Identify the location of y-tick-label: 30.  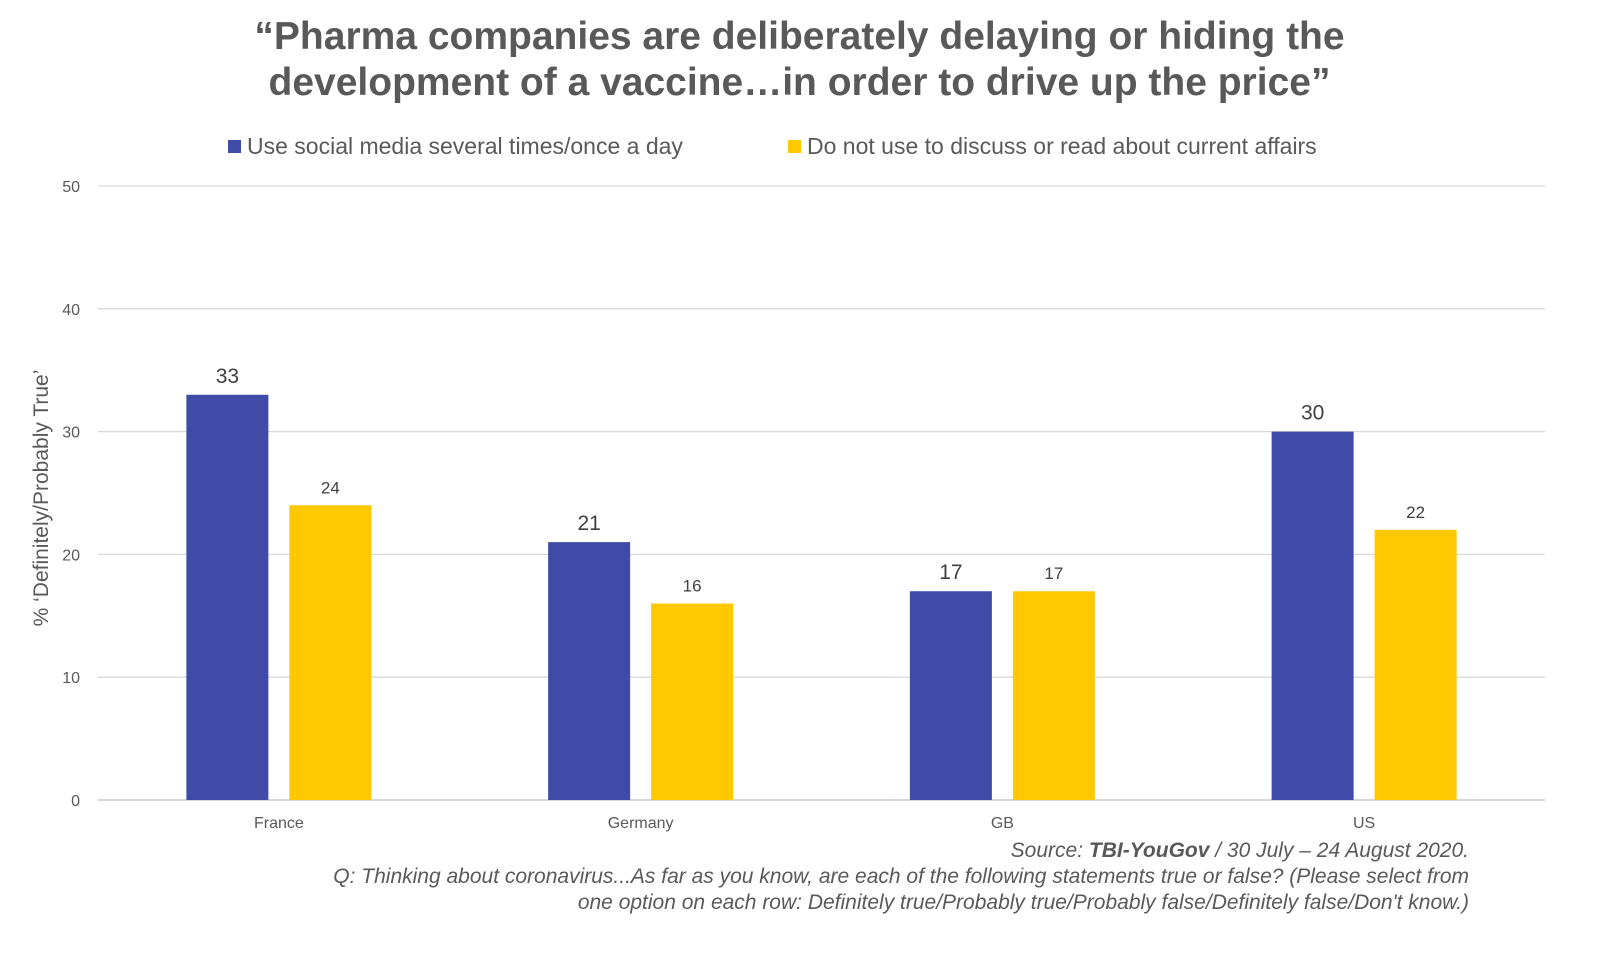
(71, 433).